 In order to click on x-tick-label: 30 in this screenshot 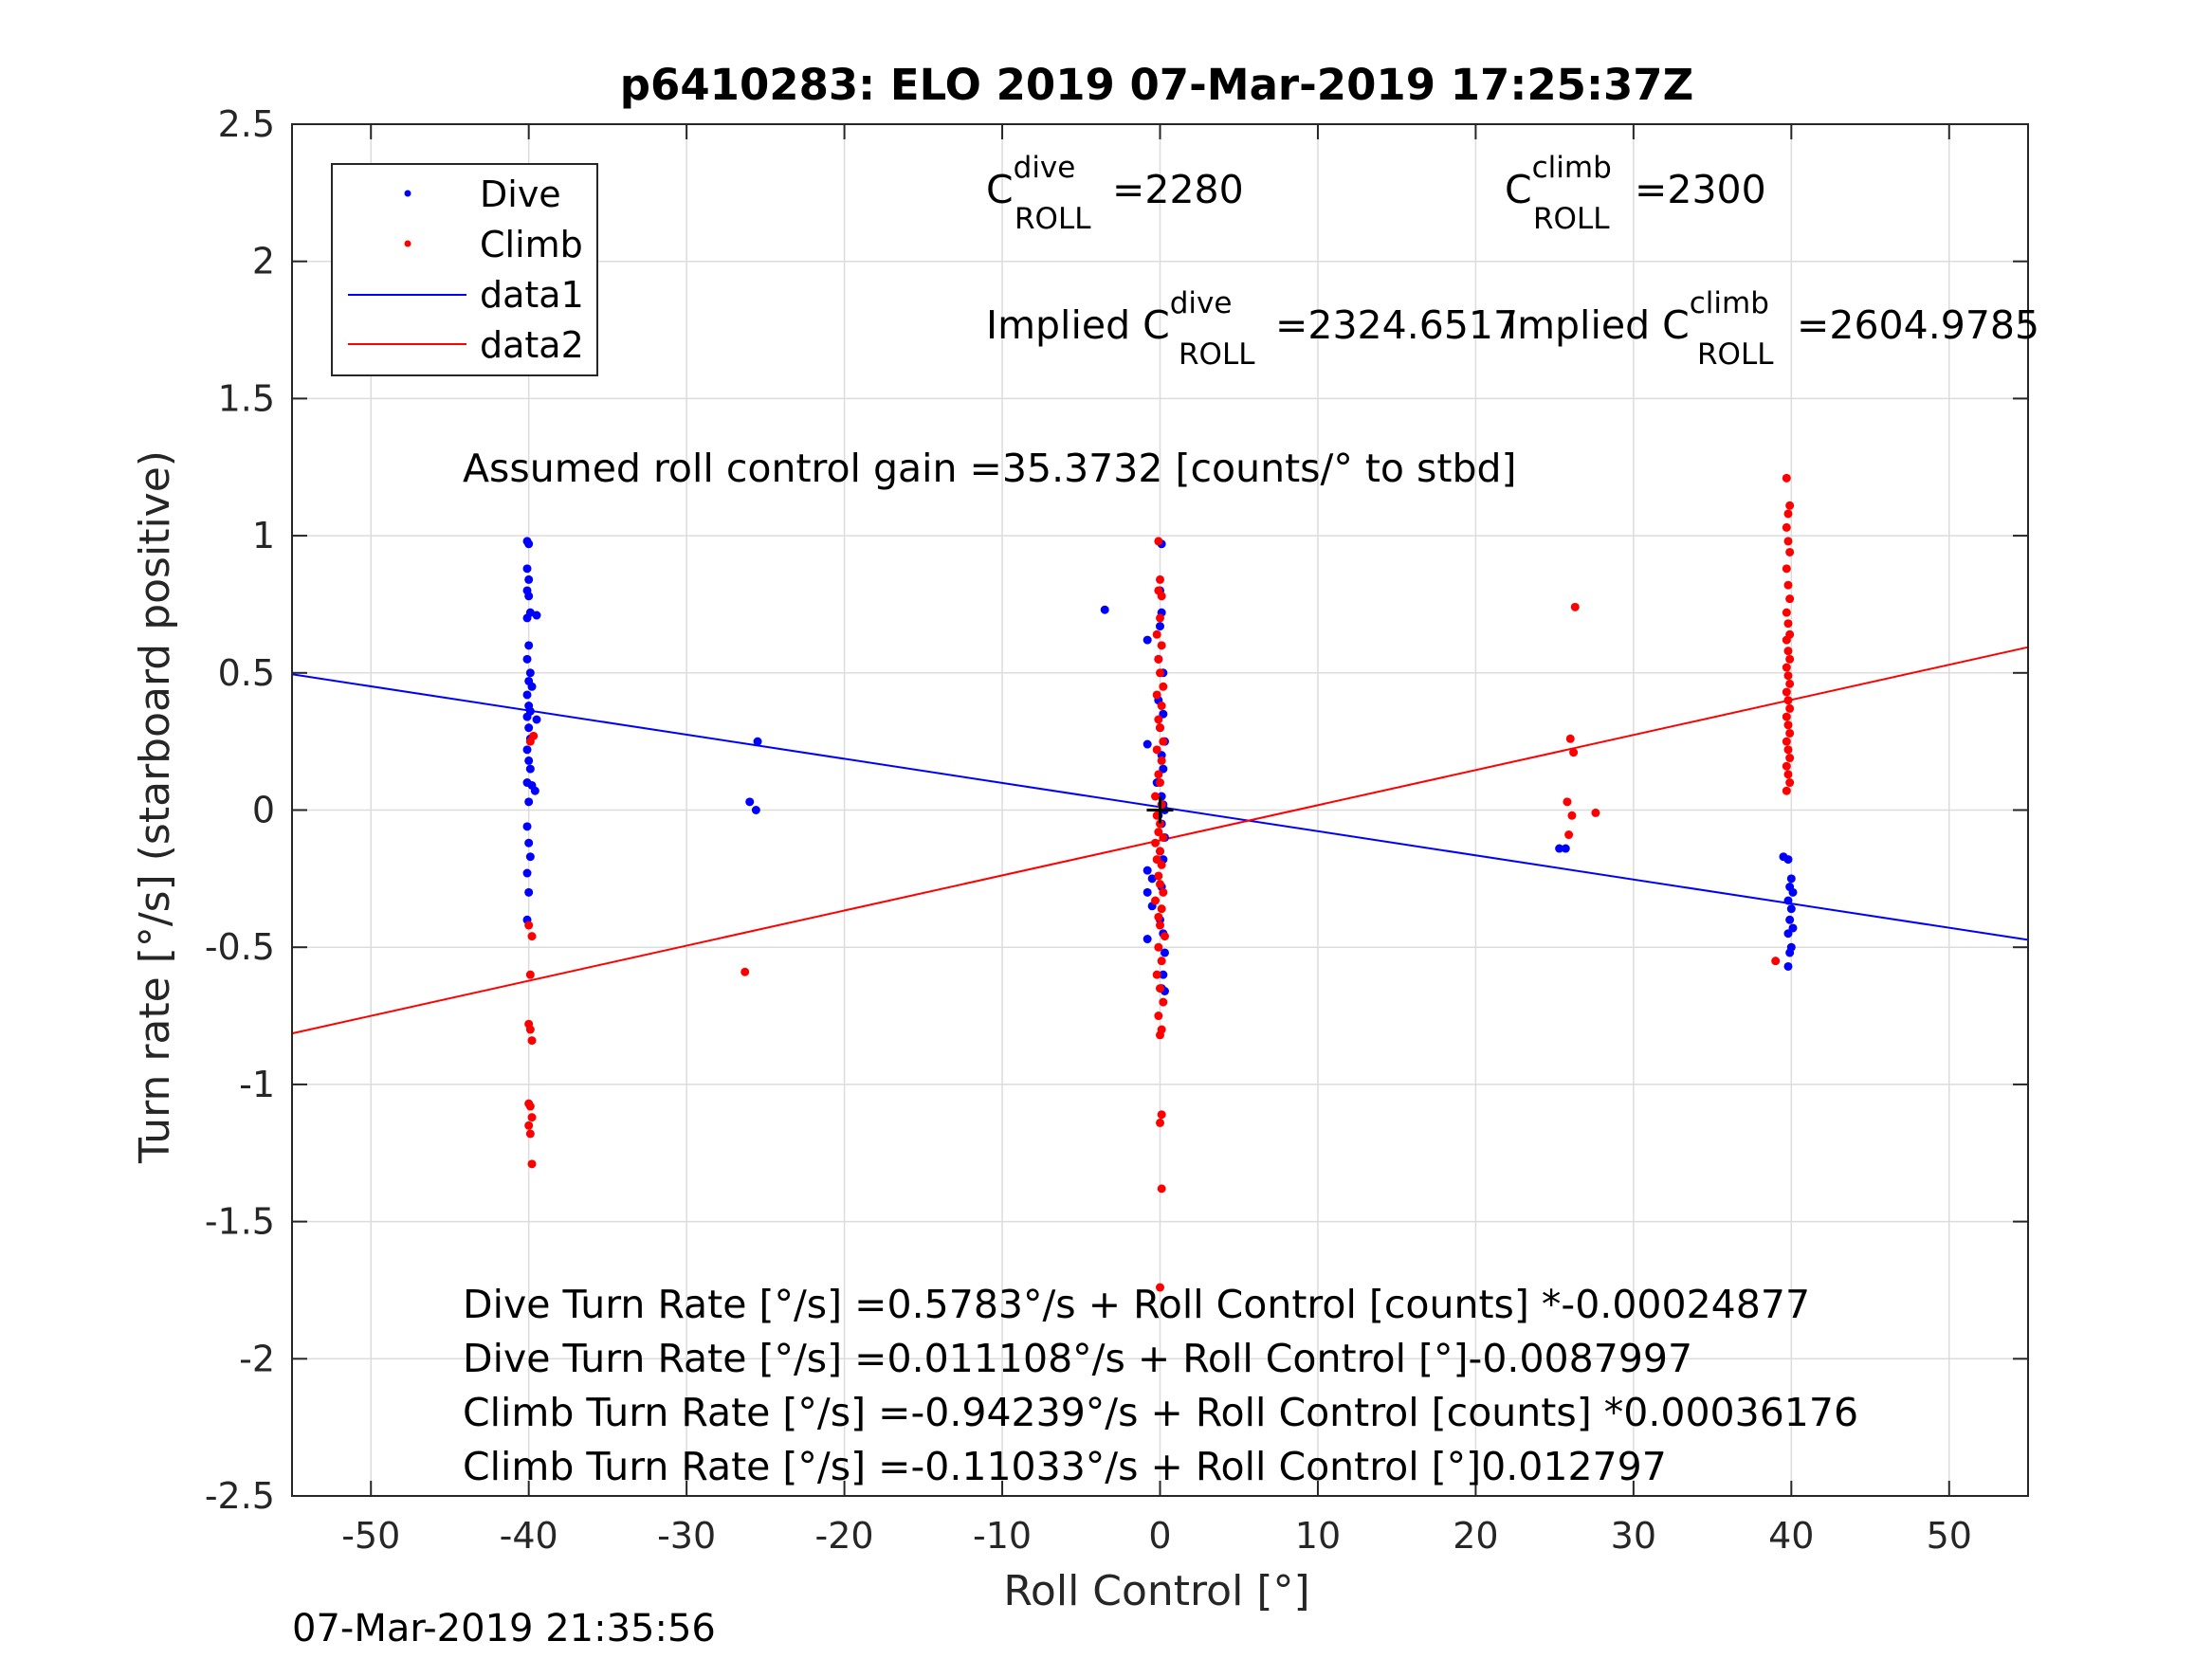, I will do `click(1633, 1536)`.